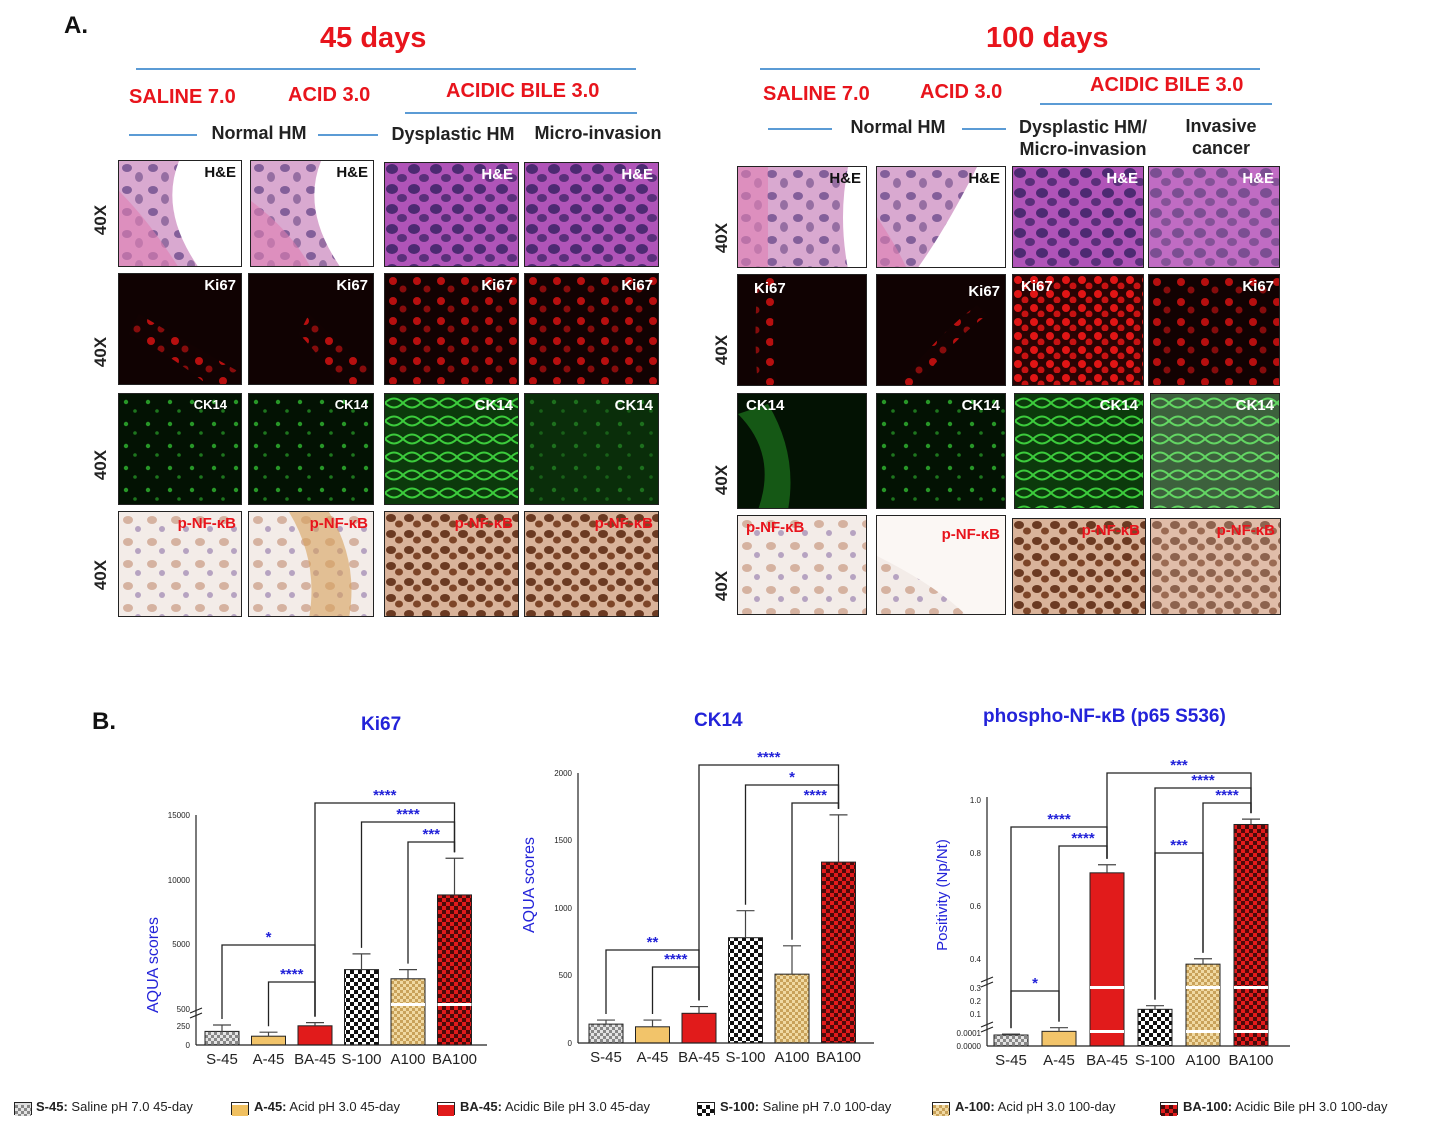 Image resolution: width=1441 pixels, height=1136 pixels. I want to click on group-saline-45: SALINE 7.0, so click(182, 97).